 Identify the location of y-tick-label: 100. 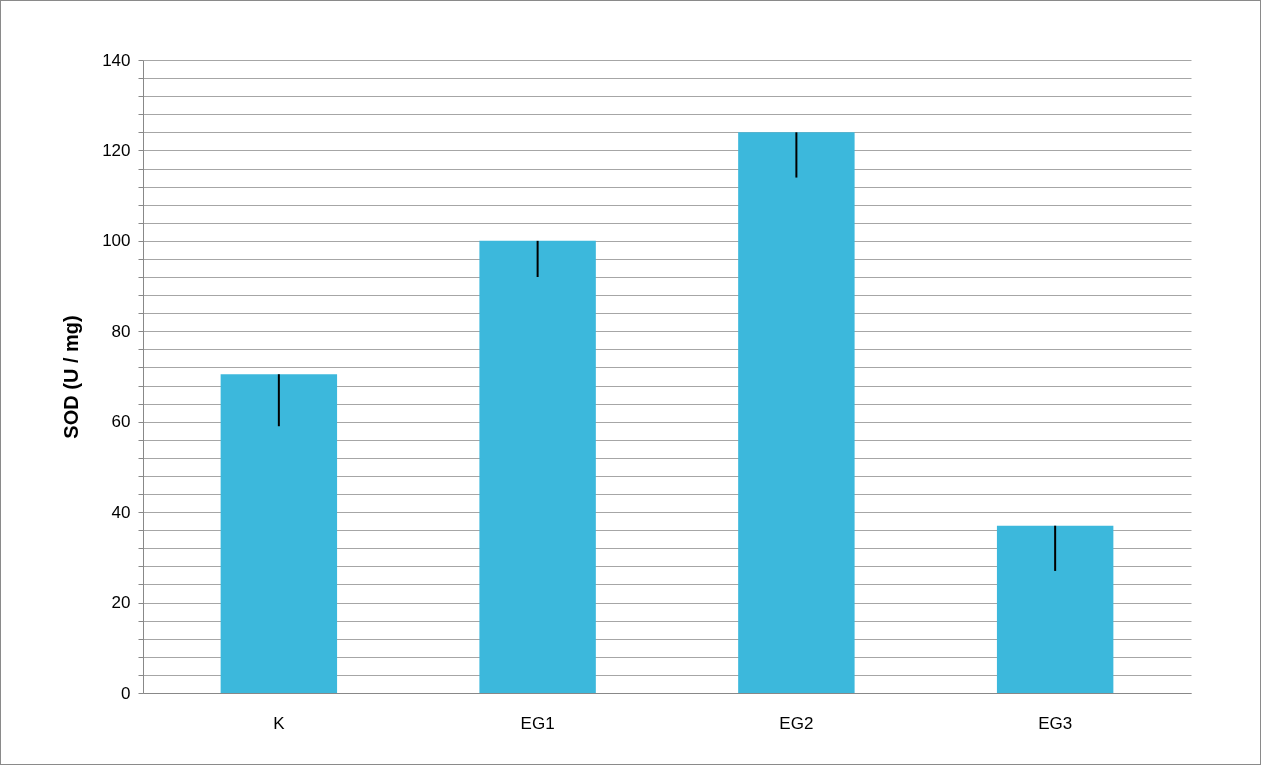
(116, 241).